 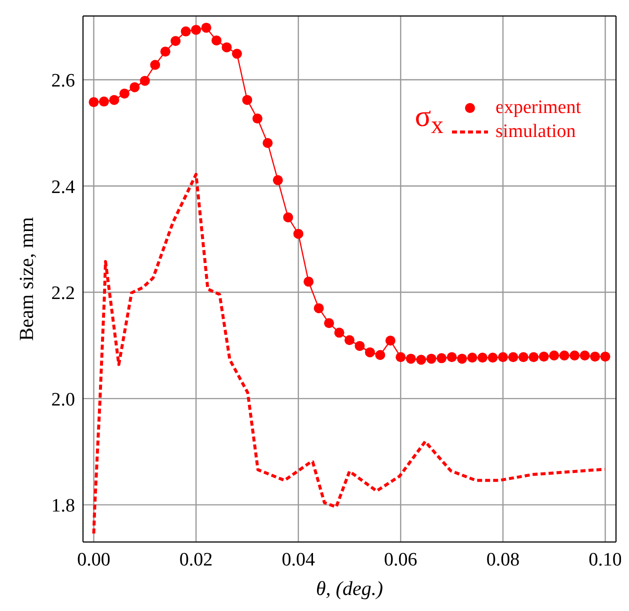 I want to click on x-tick-label: 0.10, so click(x=605, y=559).